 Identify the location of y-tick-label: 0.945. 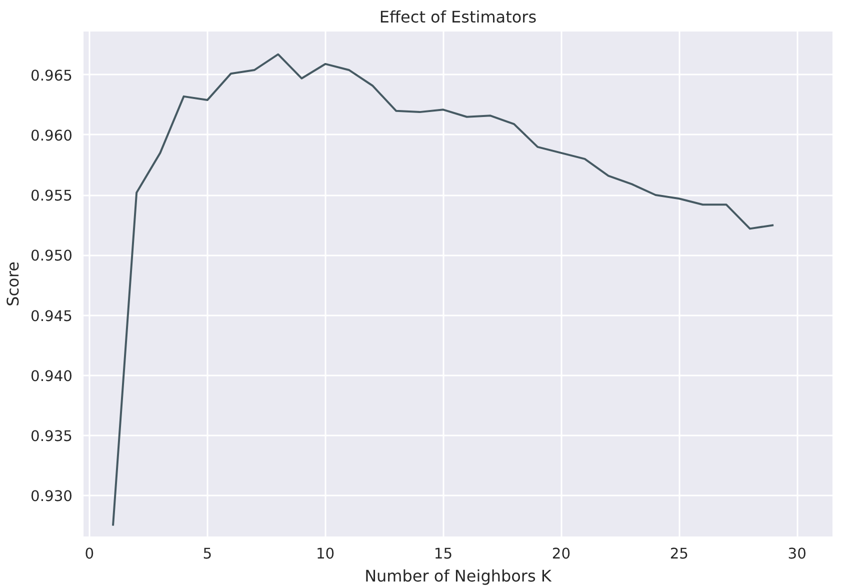
(51, 316).